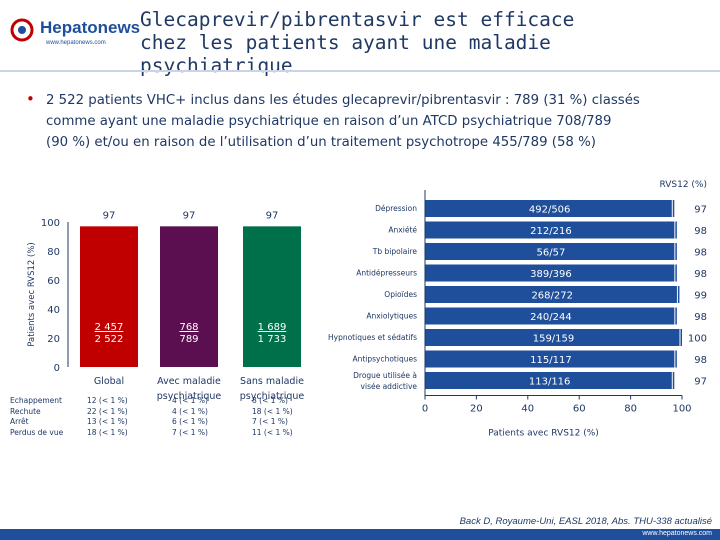 The image size is (720, 540). I want to click on x-tick-label: 0, so click(425, 409).